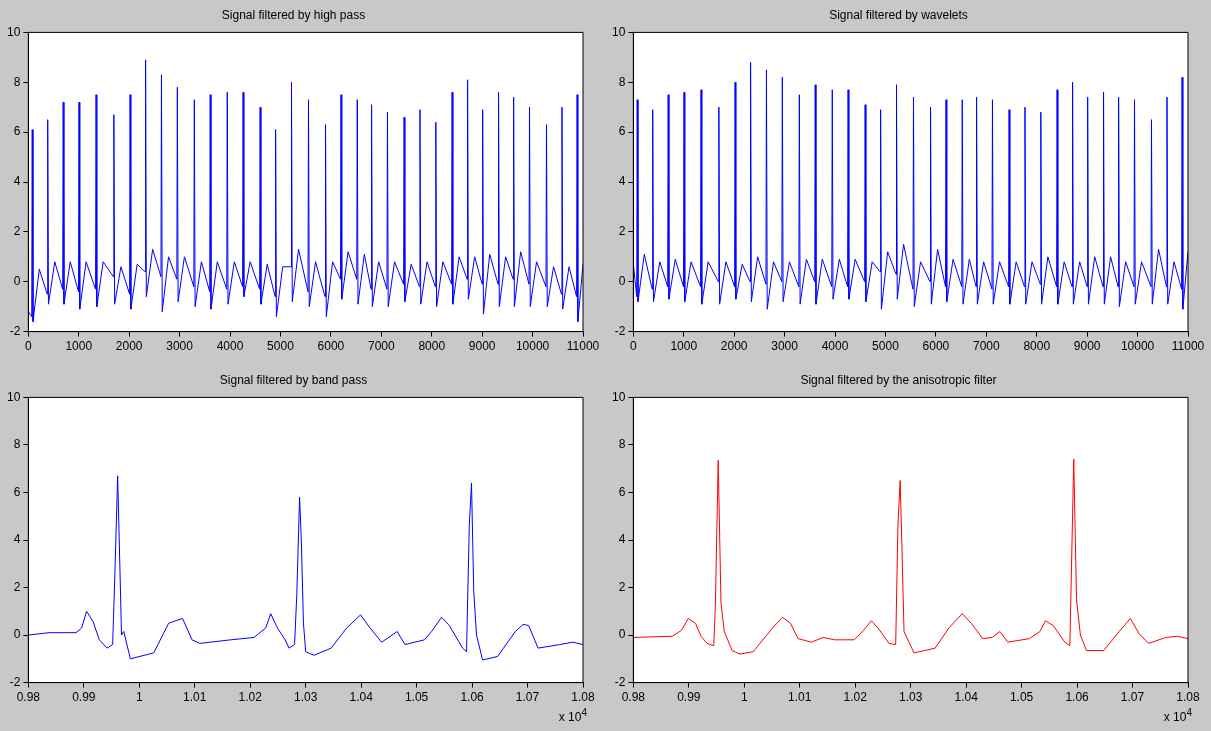 The width and height of the screenshot is (1211, 731). Describe the element at coordinates (898, 379) in the screenshot. I see `chart-title: Signal filtered by the anisotropic filter` at that location.